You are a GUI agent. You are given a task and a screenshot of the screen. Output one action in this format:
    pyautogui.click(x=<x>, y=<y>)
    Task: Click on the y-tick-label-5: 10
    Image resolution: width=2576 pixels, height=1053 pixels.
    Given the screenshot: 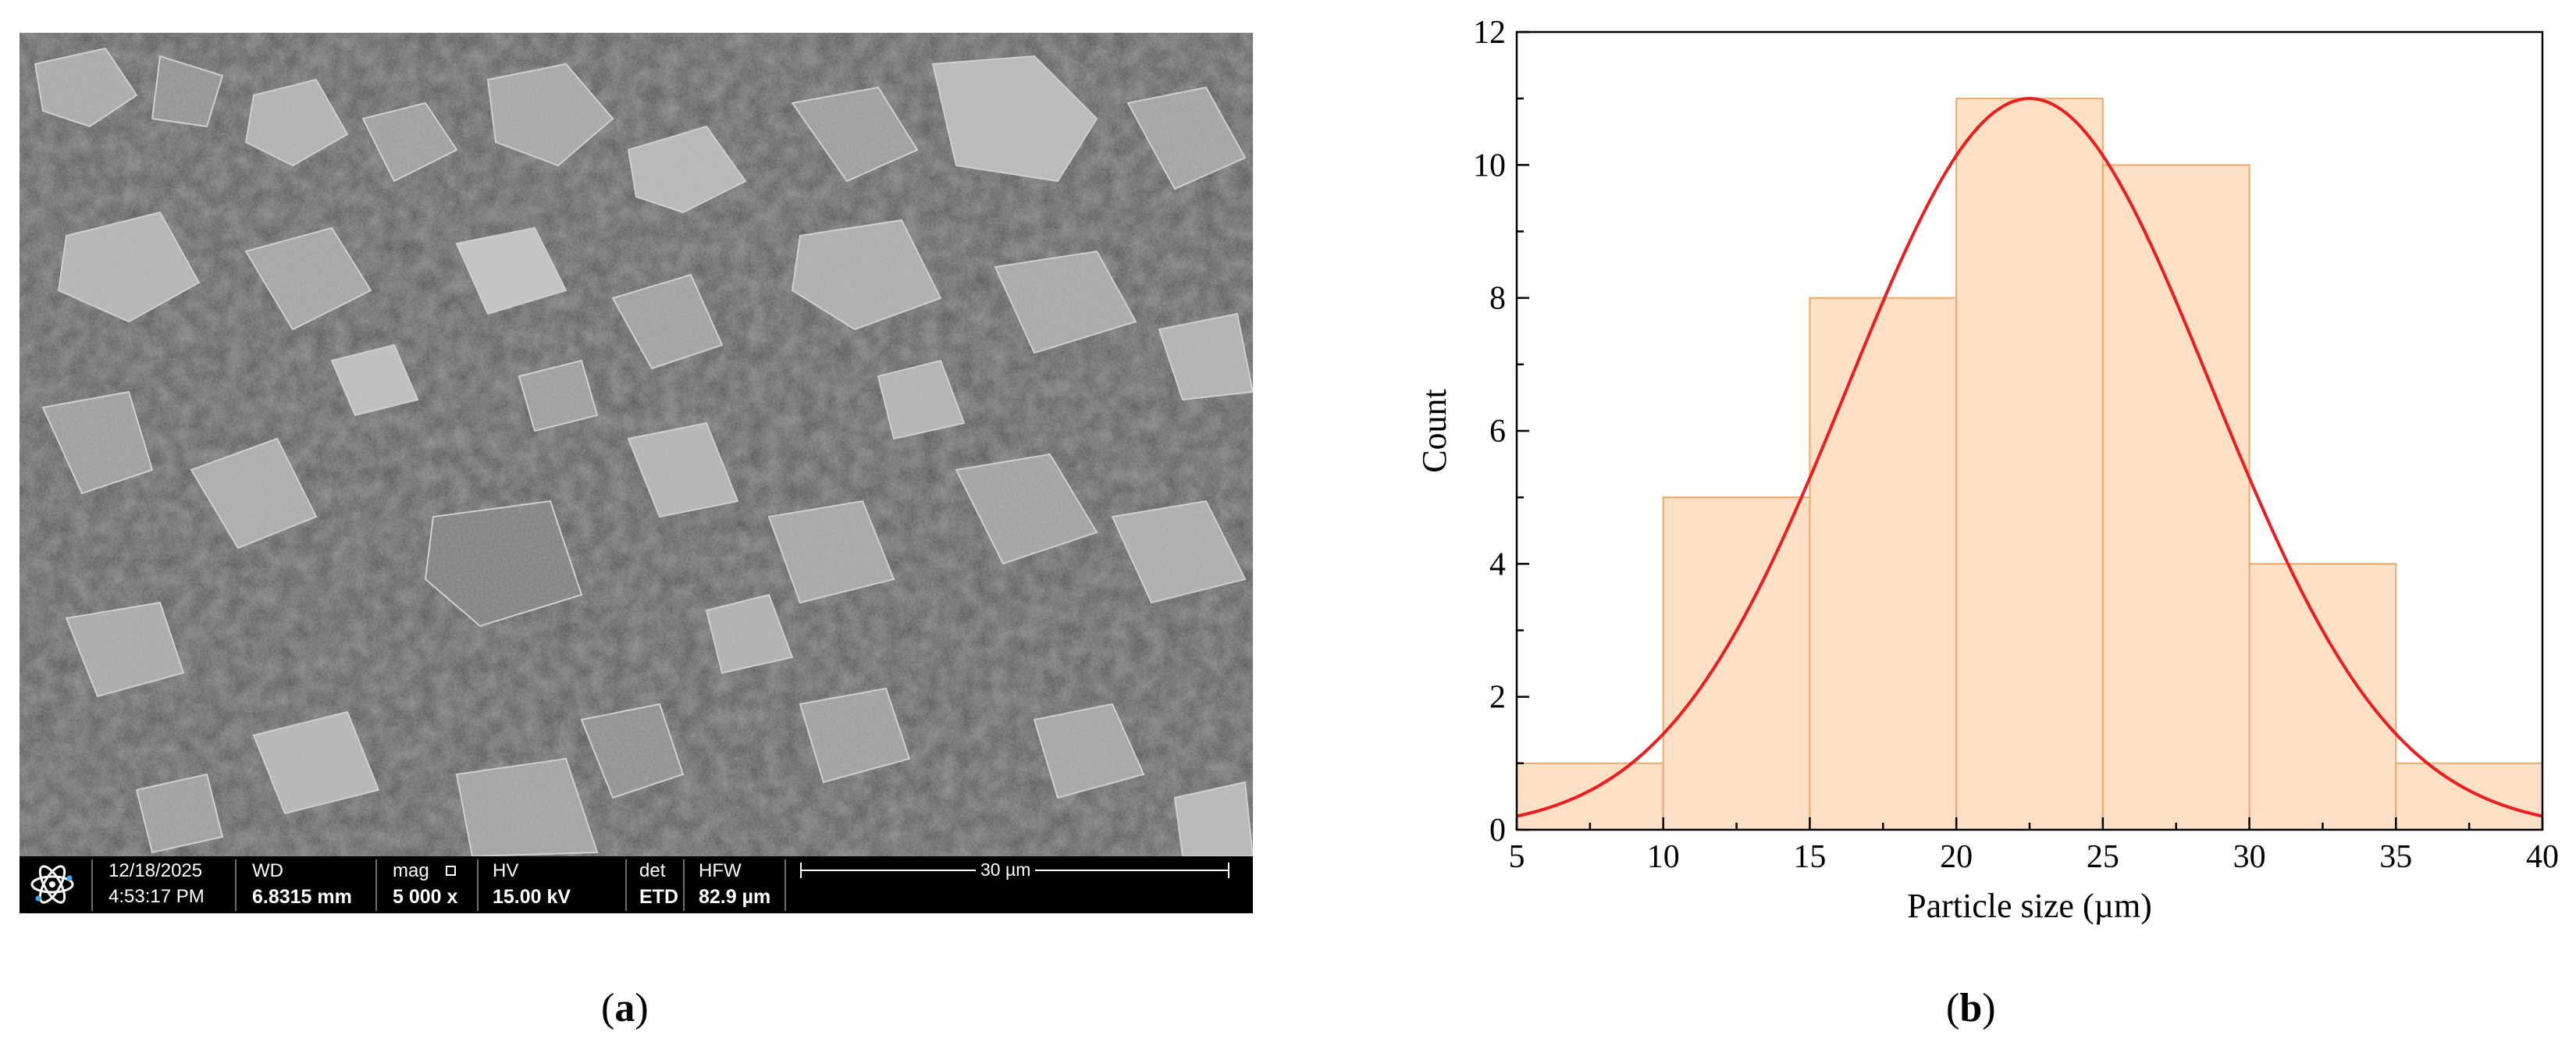 What is the action you would take?
    pyautogui.click(x=1489, y=165)
    